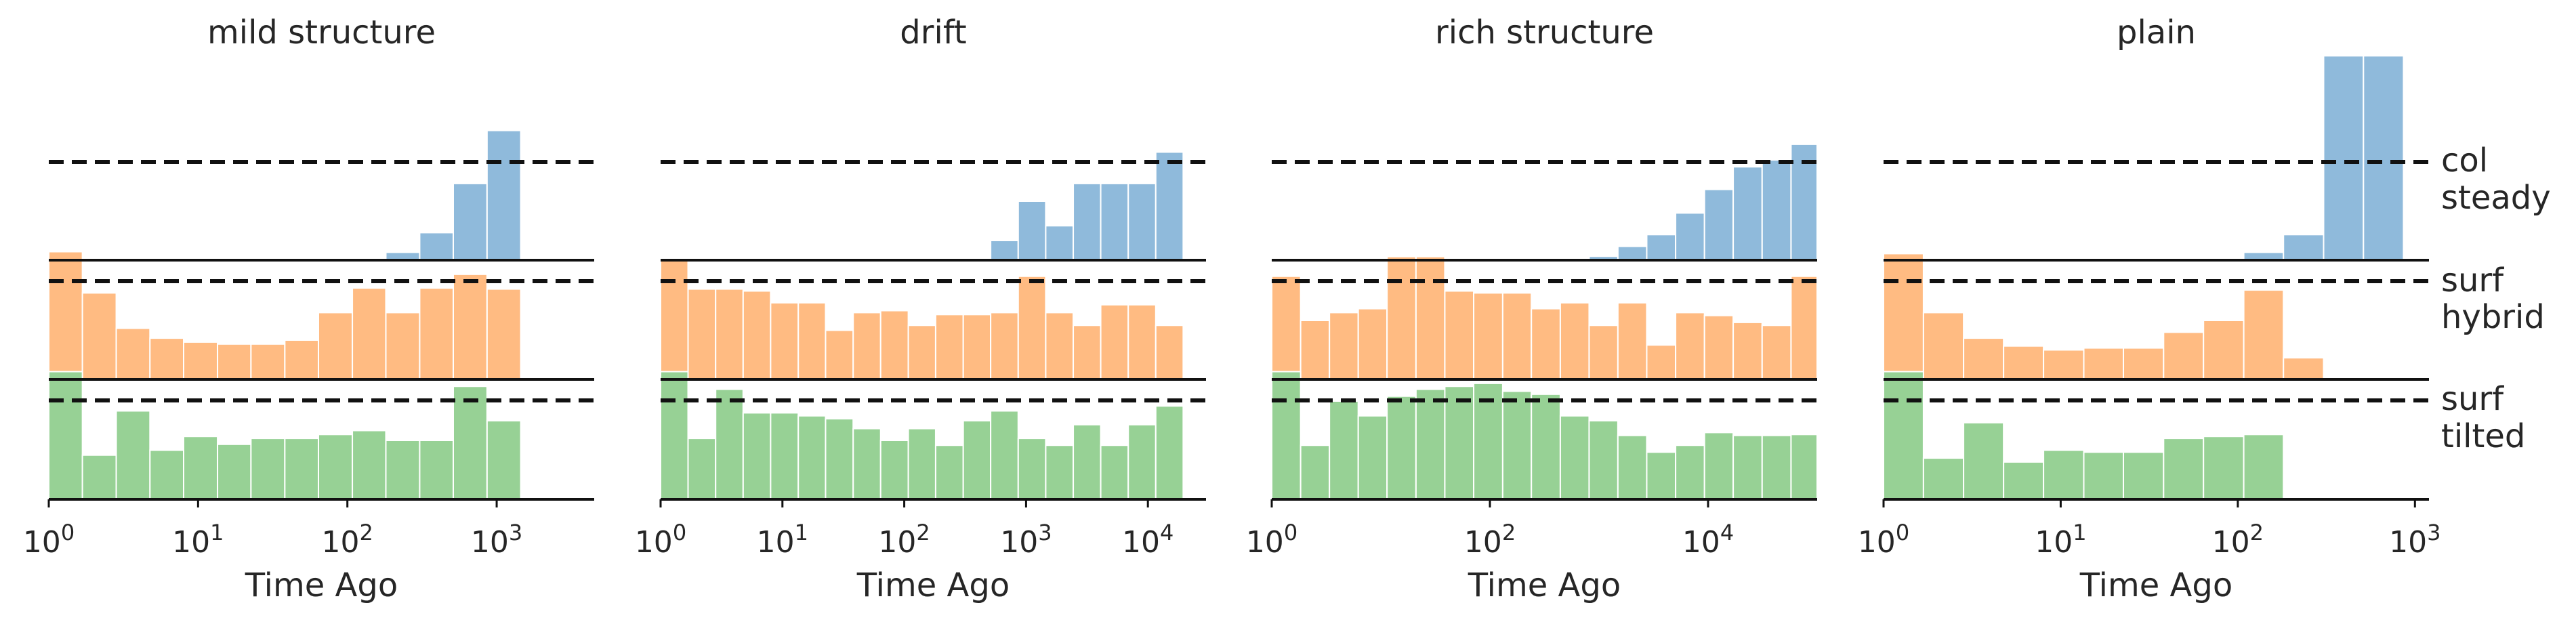 This screenshot has width=2576, height=624. I want to click on series-hybrid, so click(1544, 318).